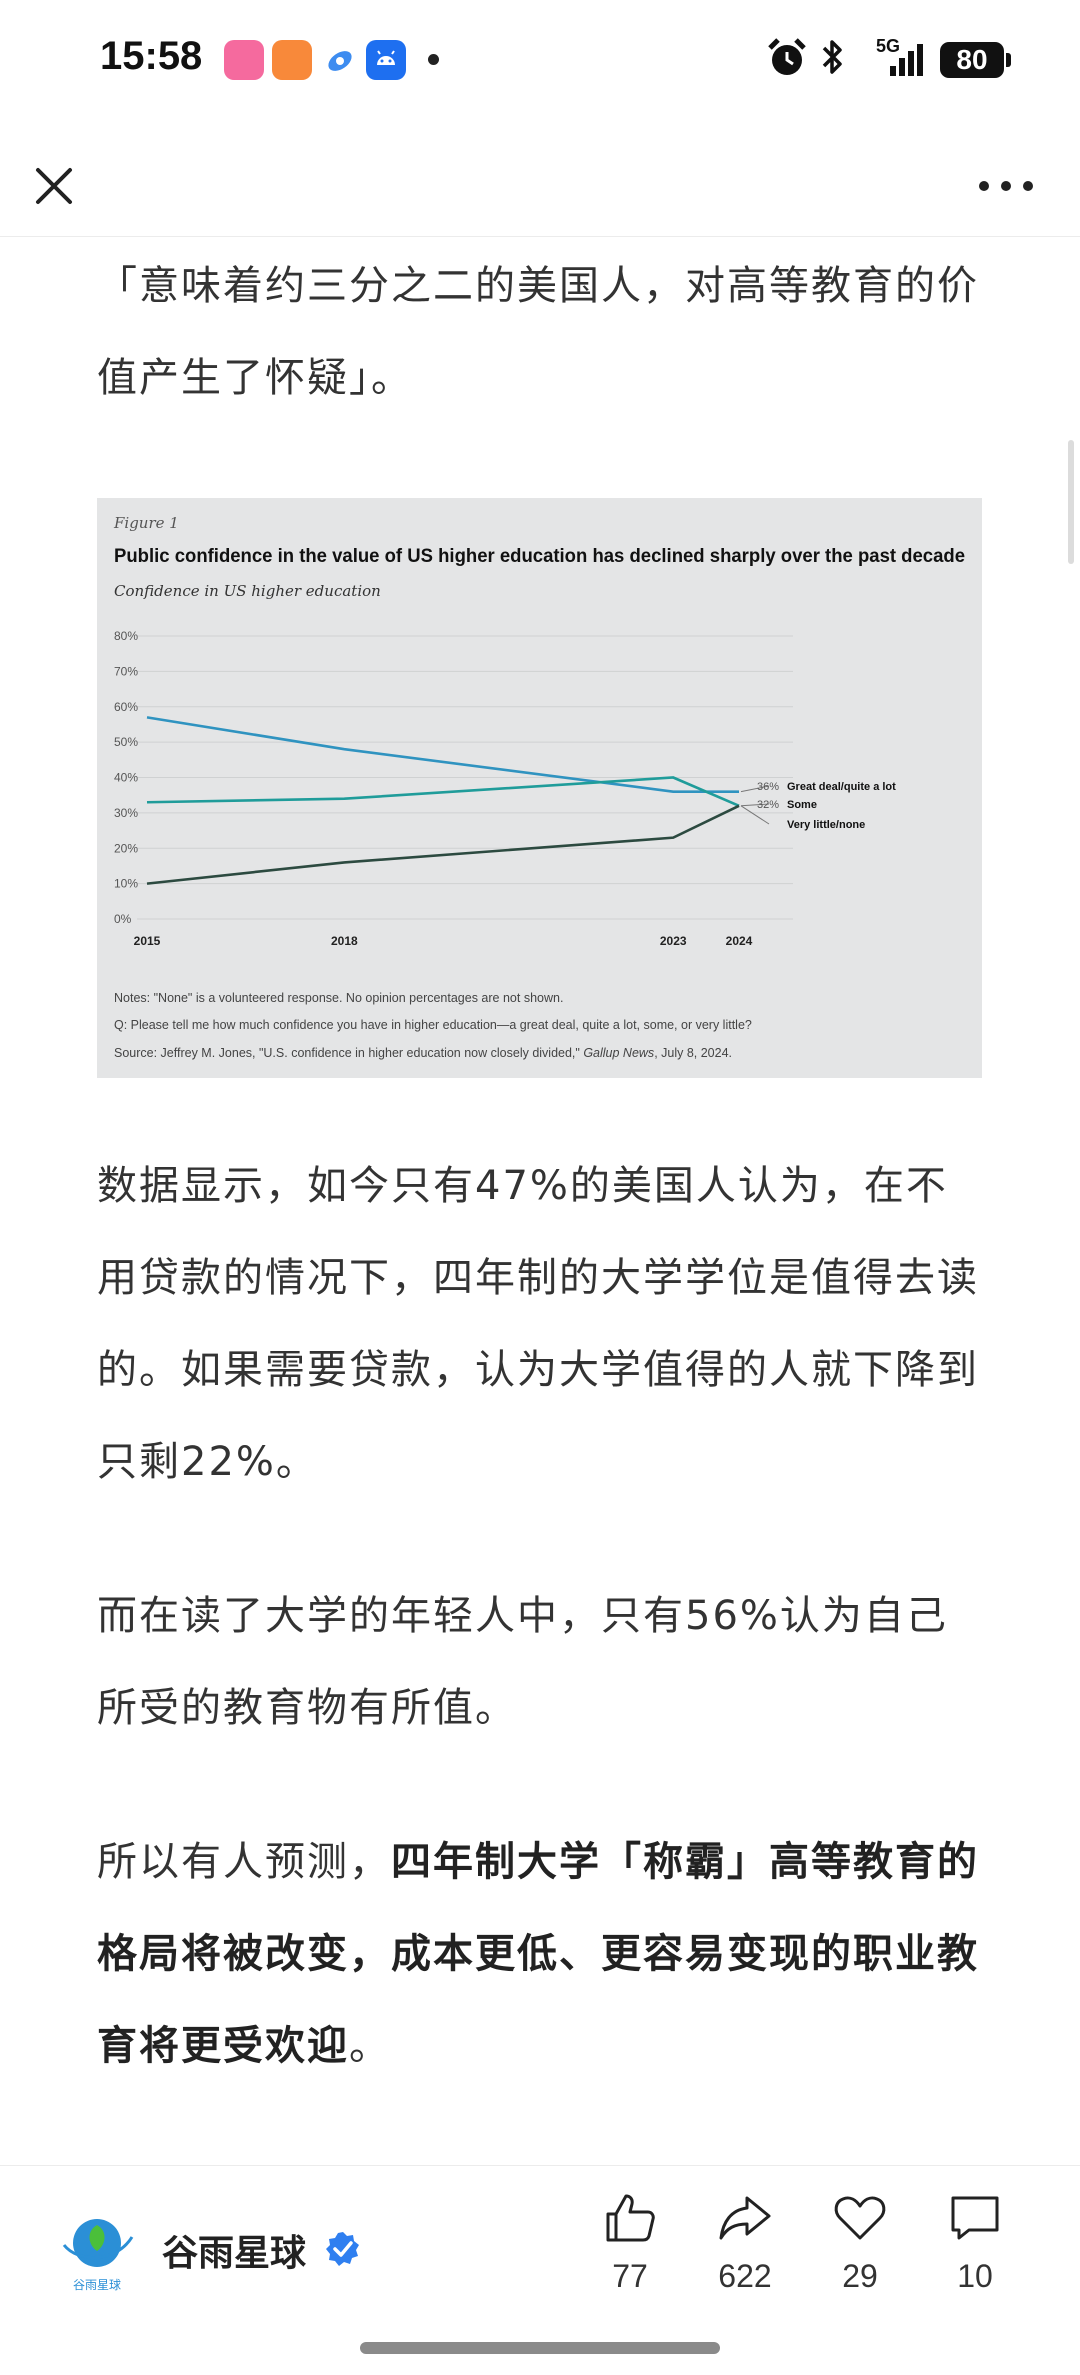  Describe the element at coordinates (745, 2276) in the screenshot. I see `share-count: 622` at that location.